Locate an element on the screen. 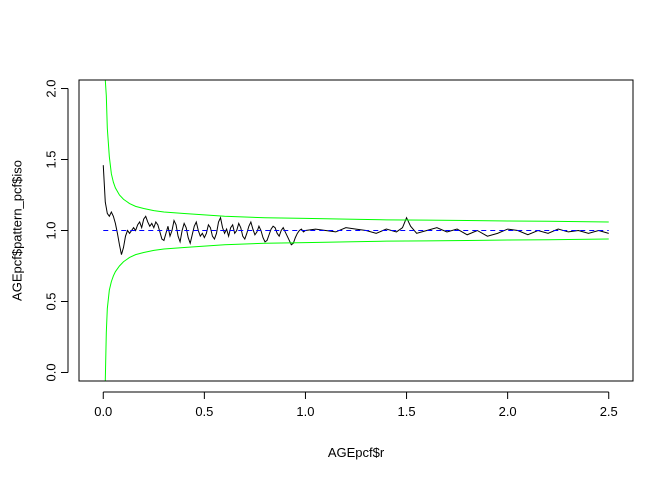  x-axis-label: AGEpcf$r is located at coordinates (356, 452).